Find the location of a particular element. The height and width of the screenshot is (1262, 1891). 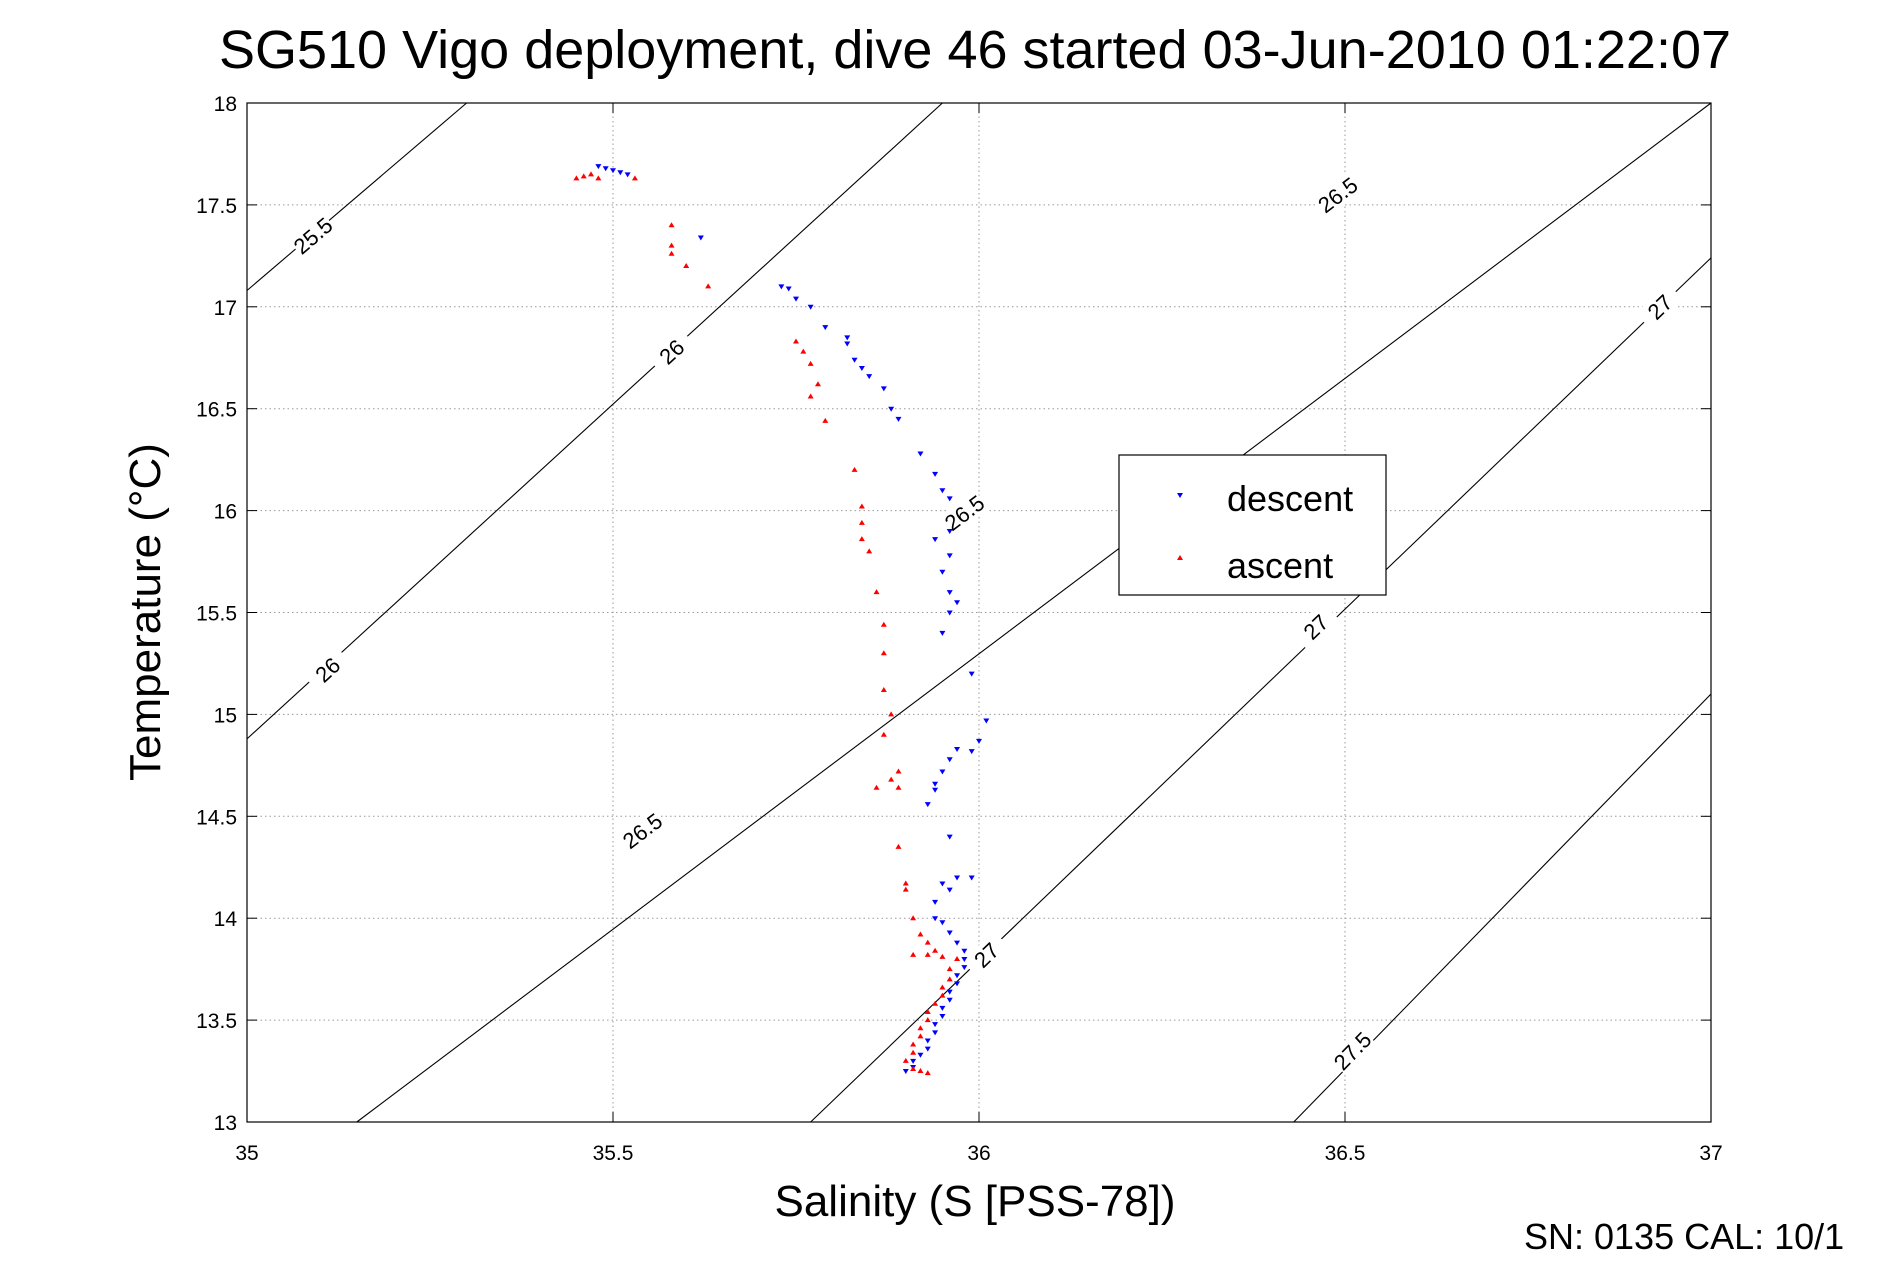

x-tick-label: 36 is located at coordinates (978, 1153).